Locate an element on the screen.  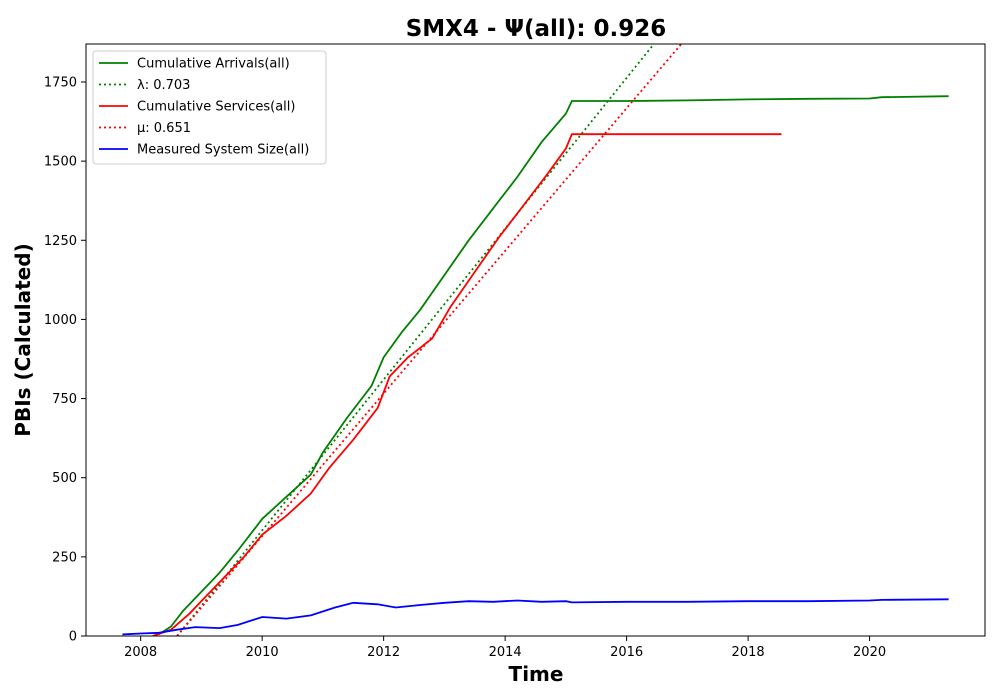
x-tick-label: 2010 is located at coordinates (262, 652).